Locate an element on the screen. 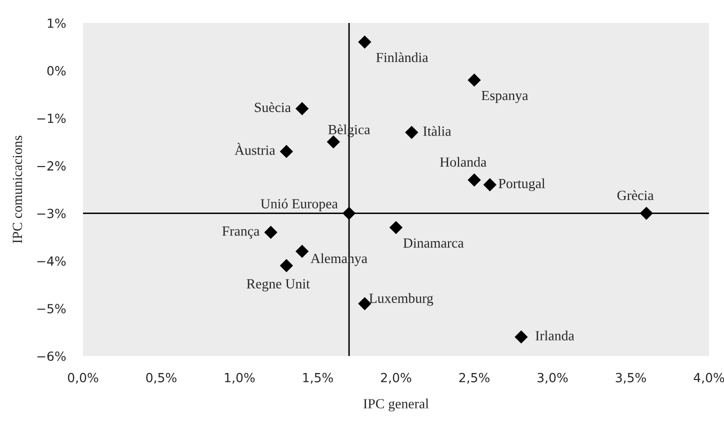 This screenshot has width=724, height=421. y-tick-label: −6% is located at coordinates (51, 356).